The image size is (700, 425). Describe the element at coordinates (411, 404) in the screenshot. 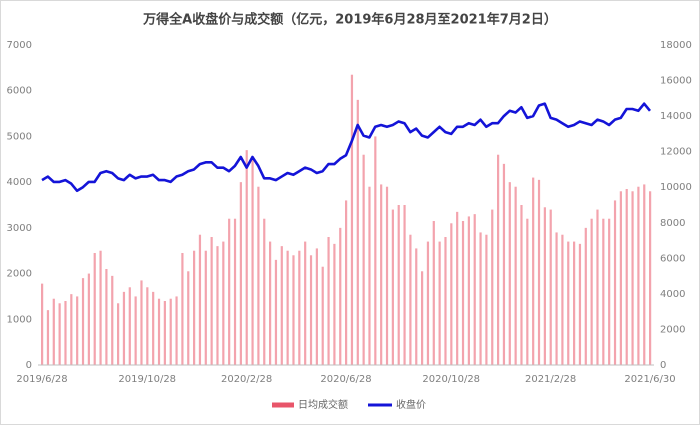

I see `legend-label: 收盘价` at that location.